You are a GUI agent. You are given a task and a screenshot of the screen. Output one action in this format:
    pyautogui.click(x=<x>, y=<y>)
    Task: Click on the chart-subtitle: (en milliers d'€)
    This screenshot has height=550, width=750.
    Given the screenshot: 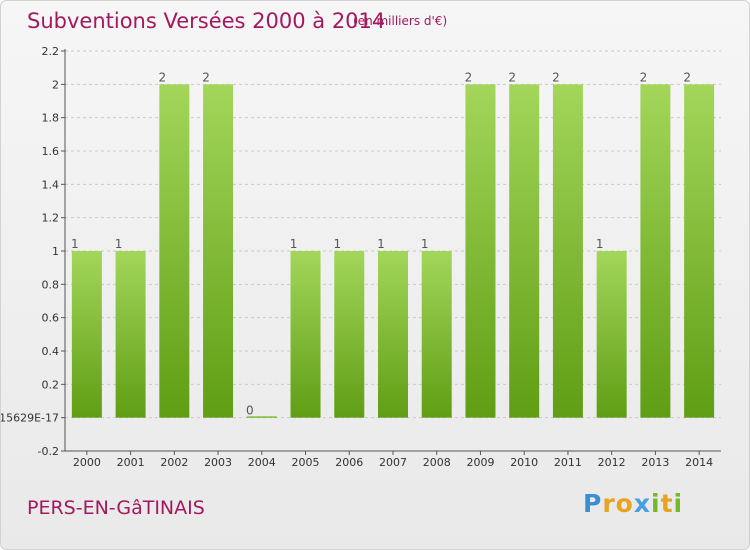 What is the action you would take?
    pyautogui.click(x=400, y=21)
    